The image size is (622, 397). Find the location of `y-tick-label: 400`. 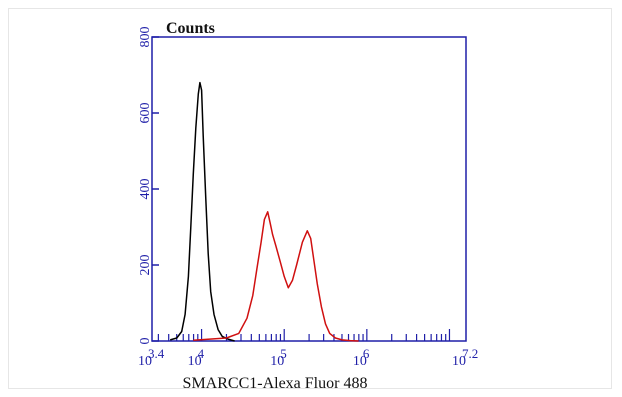

y-tick-label: 400 is located at coordinates (145, 189).